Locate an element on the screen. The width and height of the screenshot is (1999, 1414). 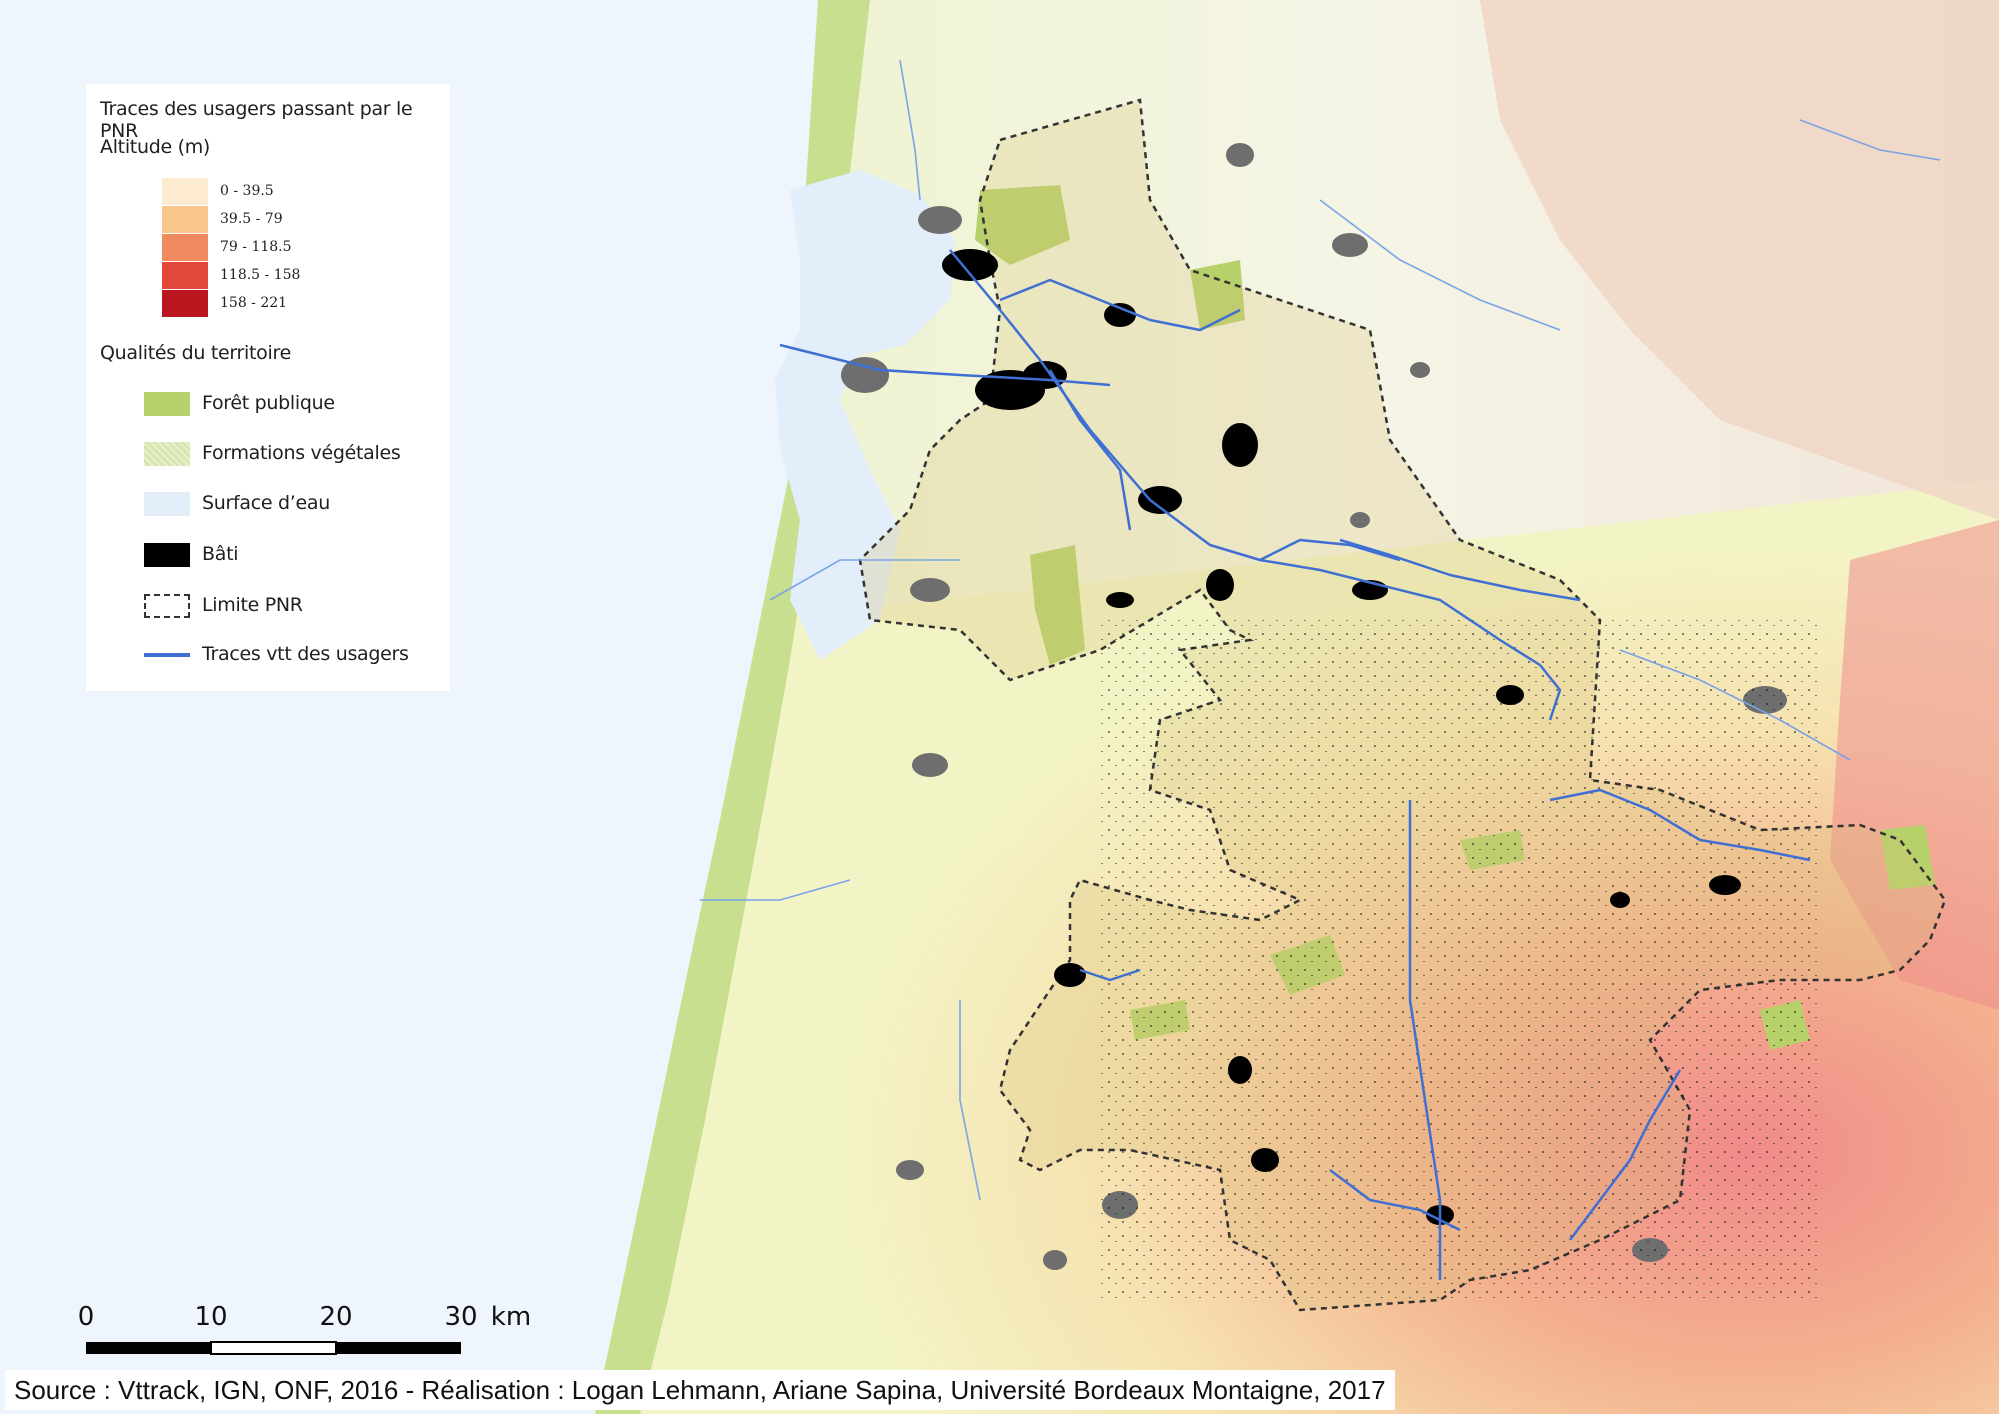
scale-unit: km is located at coordinates (511, 1317).